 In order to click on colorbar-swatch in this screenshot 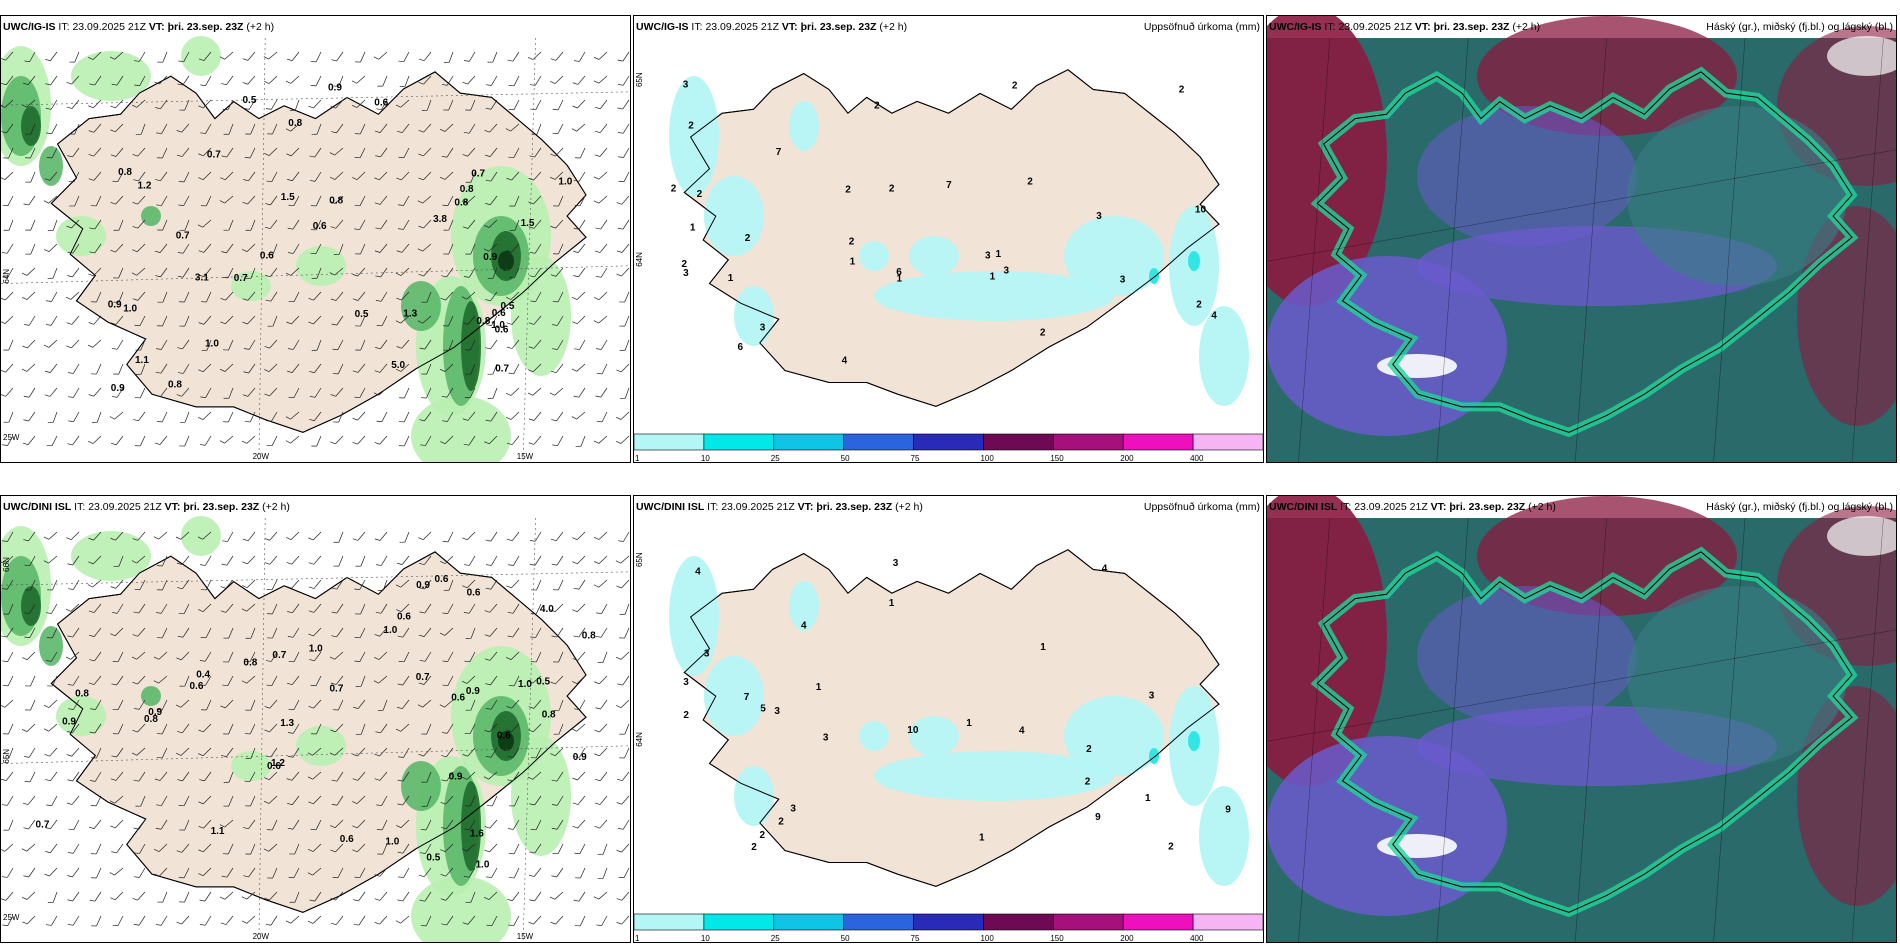, I will do `click(1158, 922)`.